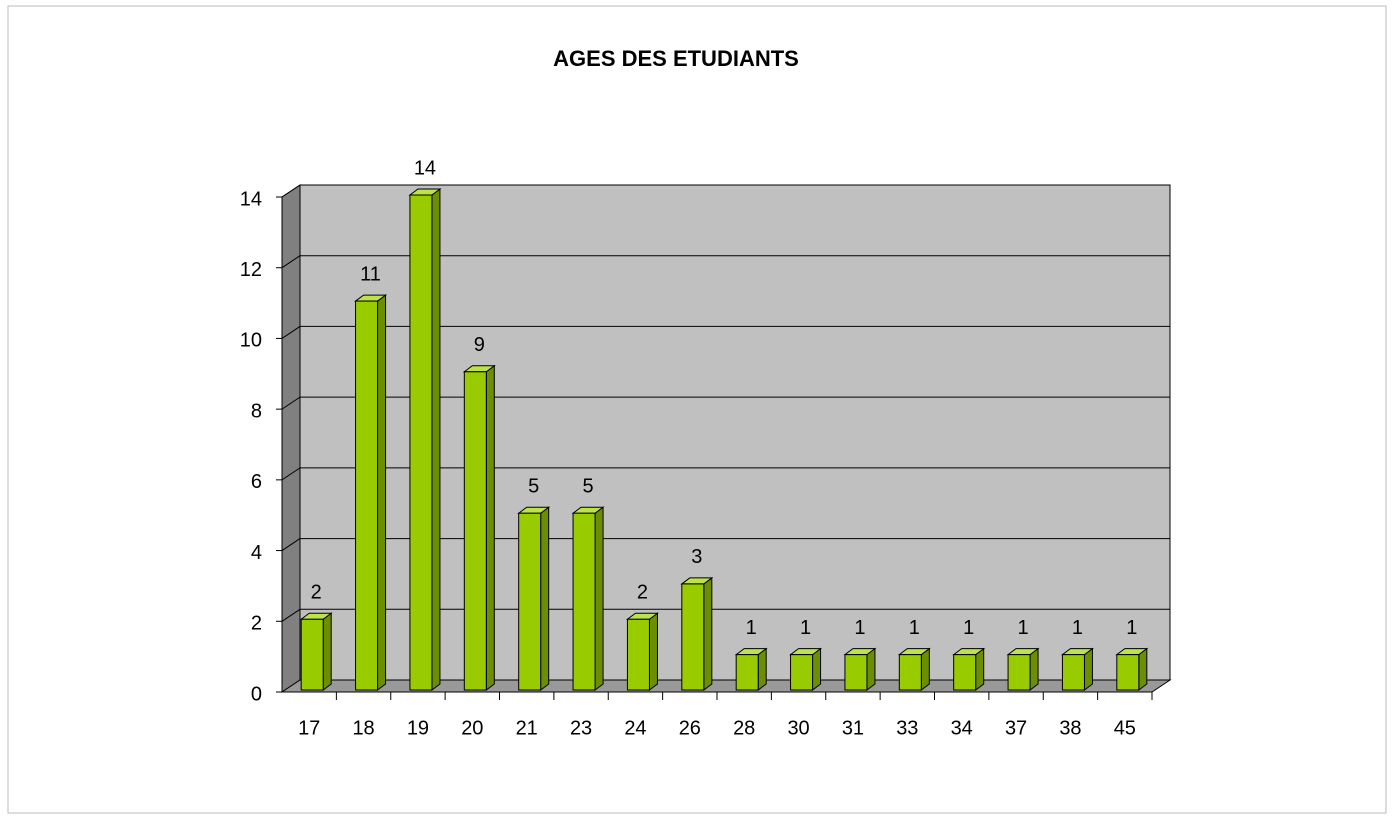  What do you see at coordinates (676, 58) in the screenshot?
I see `chart-title: AGES DES ETUDIANTS` at bounding box center [676, 58].